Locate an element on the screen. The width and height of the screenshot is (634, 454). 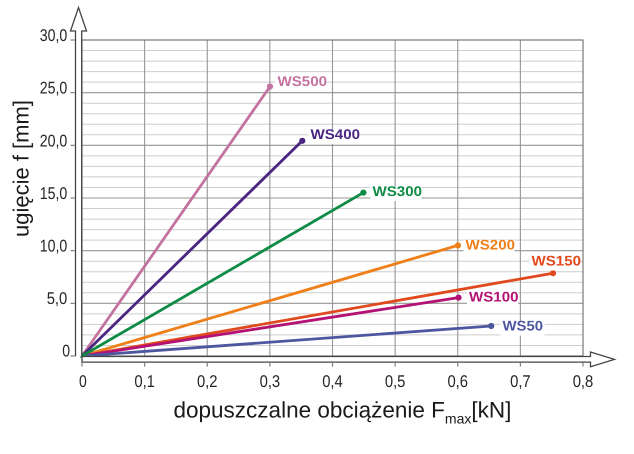
svg-text: 0,1 is located at coordinates (144, 381).